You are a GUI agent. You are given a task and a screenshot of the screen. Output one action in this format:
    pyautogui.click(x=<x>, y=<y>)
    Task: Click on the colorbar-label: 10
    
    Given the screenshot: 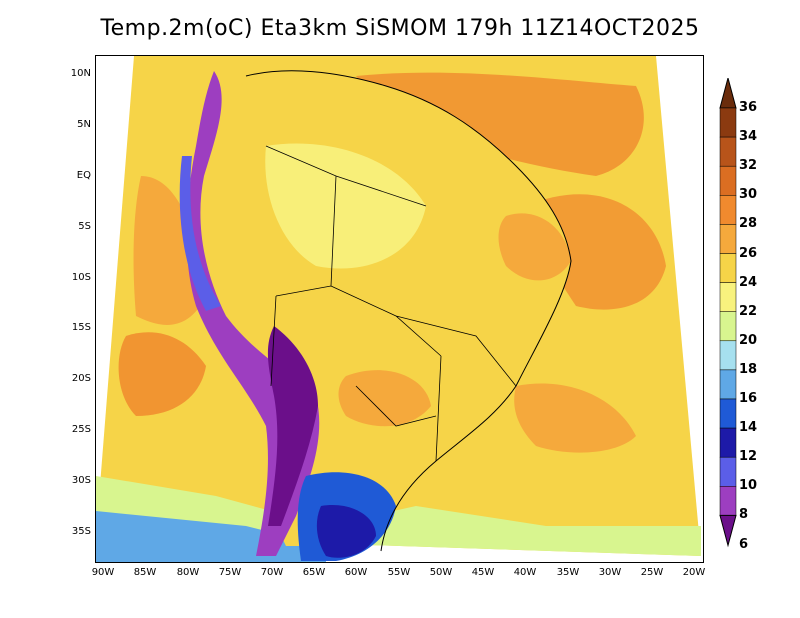 What is the action you would take?
    pyautogui.click(x=748, y=486)
    